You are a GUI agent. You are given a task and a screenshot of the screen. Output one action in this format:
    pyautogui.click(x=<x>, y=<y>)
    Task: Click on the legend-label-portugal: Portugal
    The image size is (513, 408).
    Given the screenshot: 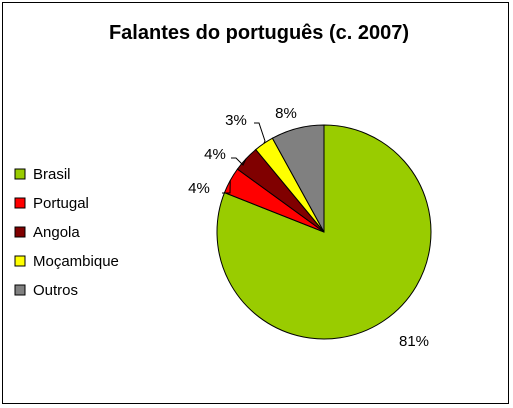 What is the action you would take?
    pyautogui.click(x=61, y=203)
    